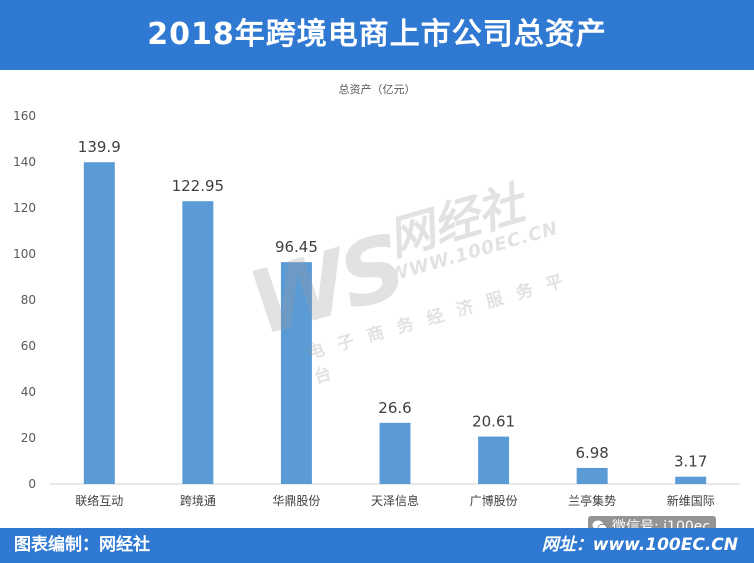  I want to click on category-label: 广博股份, so click(494, 500).